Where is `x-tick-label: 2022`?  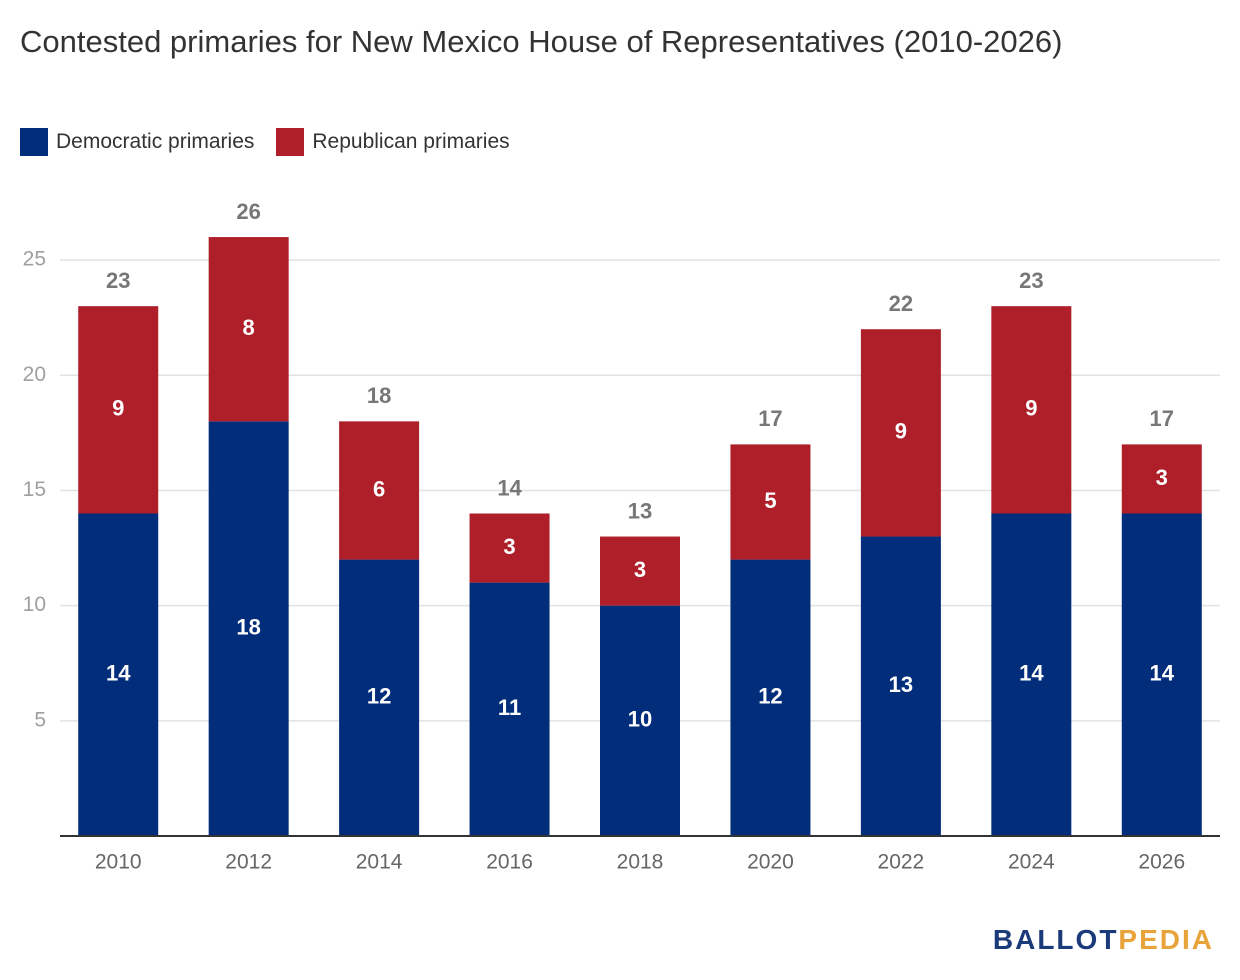 x-tick-label: 2022 is located at coordinates (901, 862).